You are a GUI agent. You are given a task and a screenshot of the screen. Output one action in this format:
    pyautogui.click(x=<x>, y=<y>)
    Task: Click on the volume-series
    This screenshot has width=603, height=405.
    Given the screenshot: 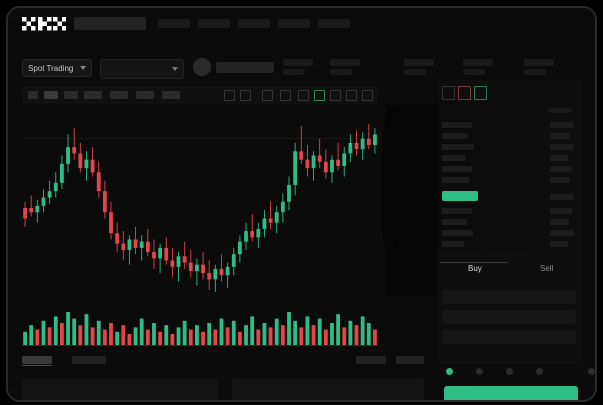 What is the action you would take?
    pyautogui.click(x=200, y=329)
    